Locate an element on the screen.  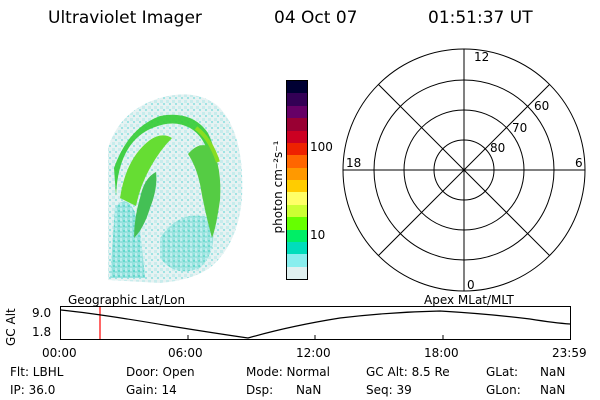
timeline-x-tick-1800: 18:00 is located at coordinates (441, 353).